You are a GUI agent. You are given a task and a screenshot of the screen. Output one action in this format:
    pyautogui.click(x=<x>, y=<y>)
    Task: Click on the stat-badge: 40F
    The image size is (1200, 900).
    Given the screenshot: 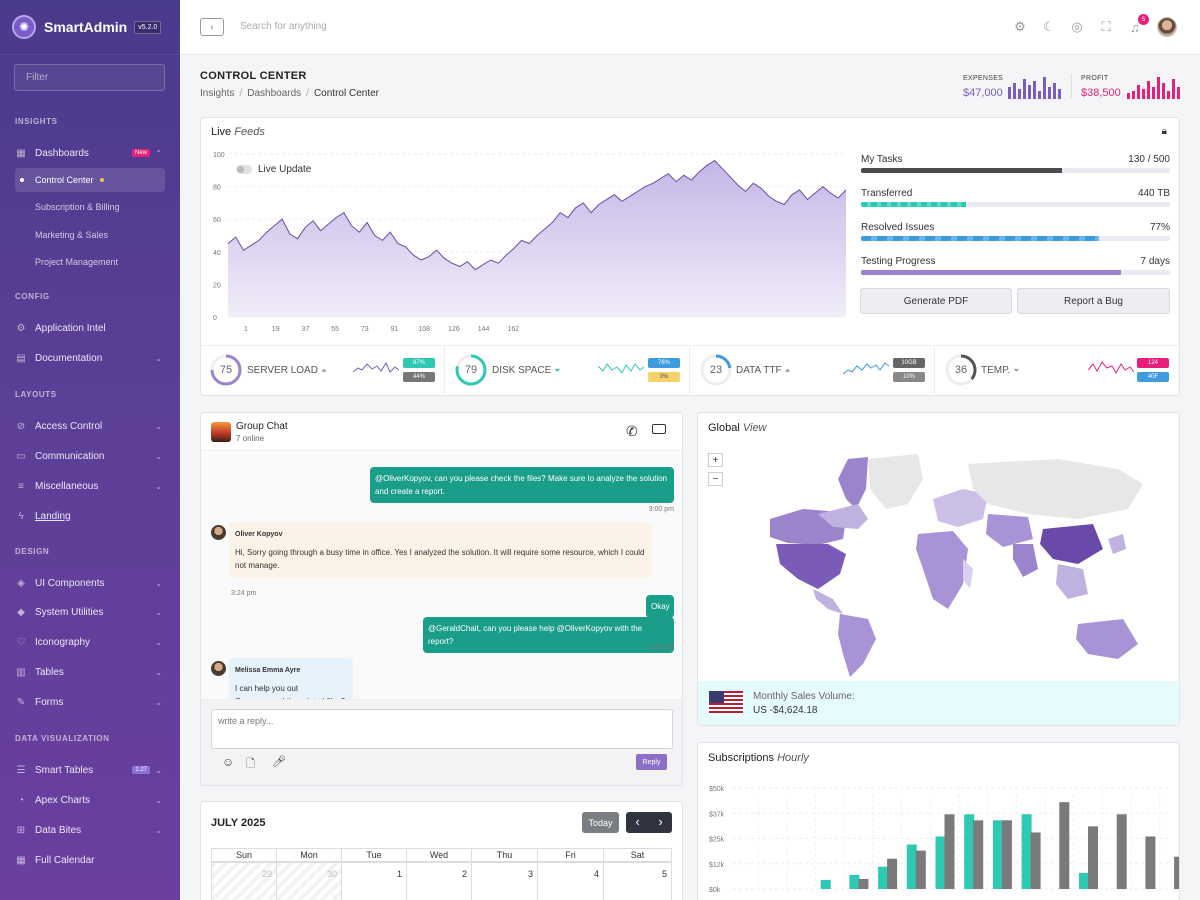 What is the action you would take?
    pyautogui.click(x=1153, y=377)
    